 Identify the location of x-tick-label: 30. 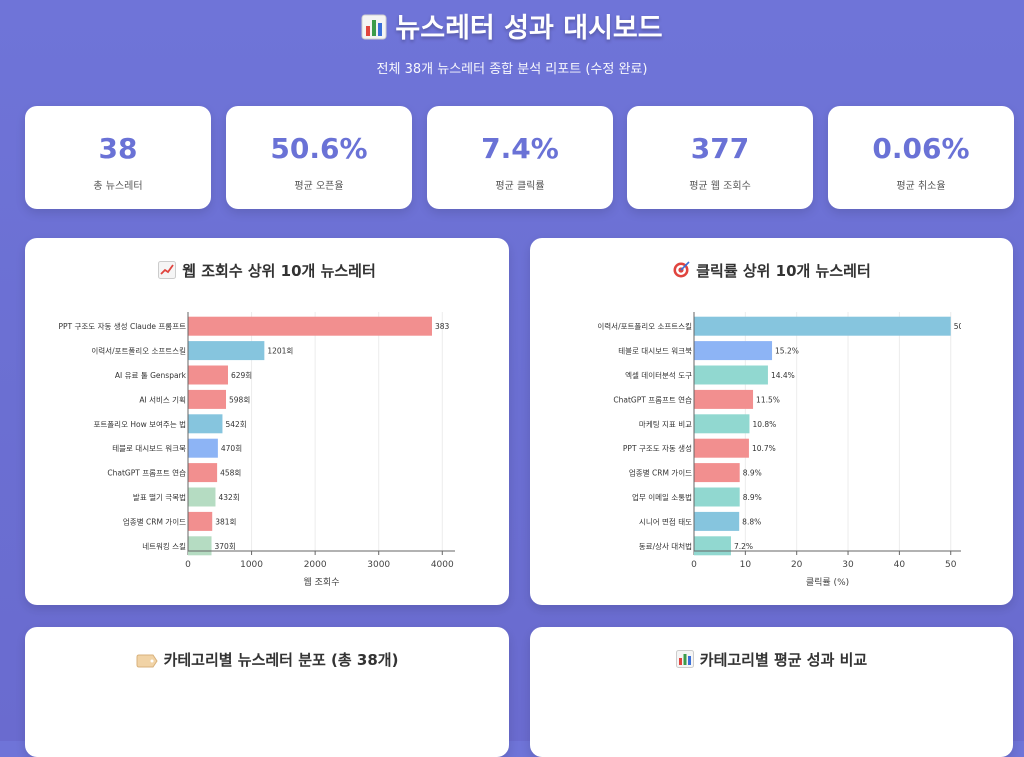
(848, 565).